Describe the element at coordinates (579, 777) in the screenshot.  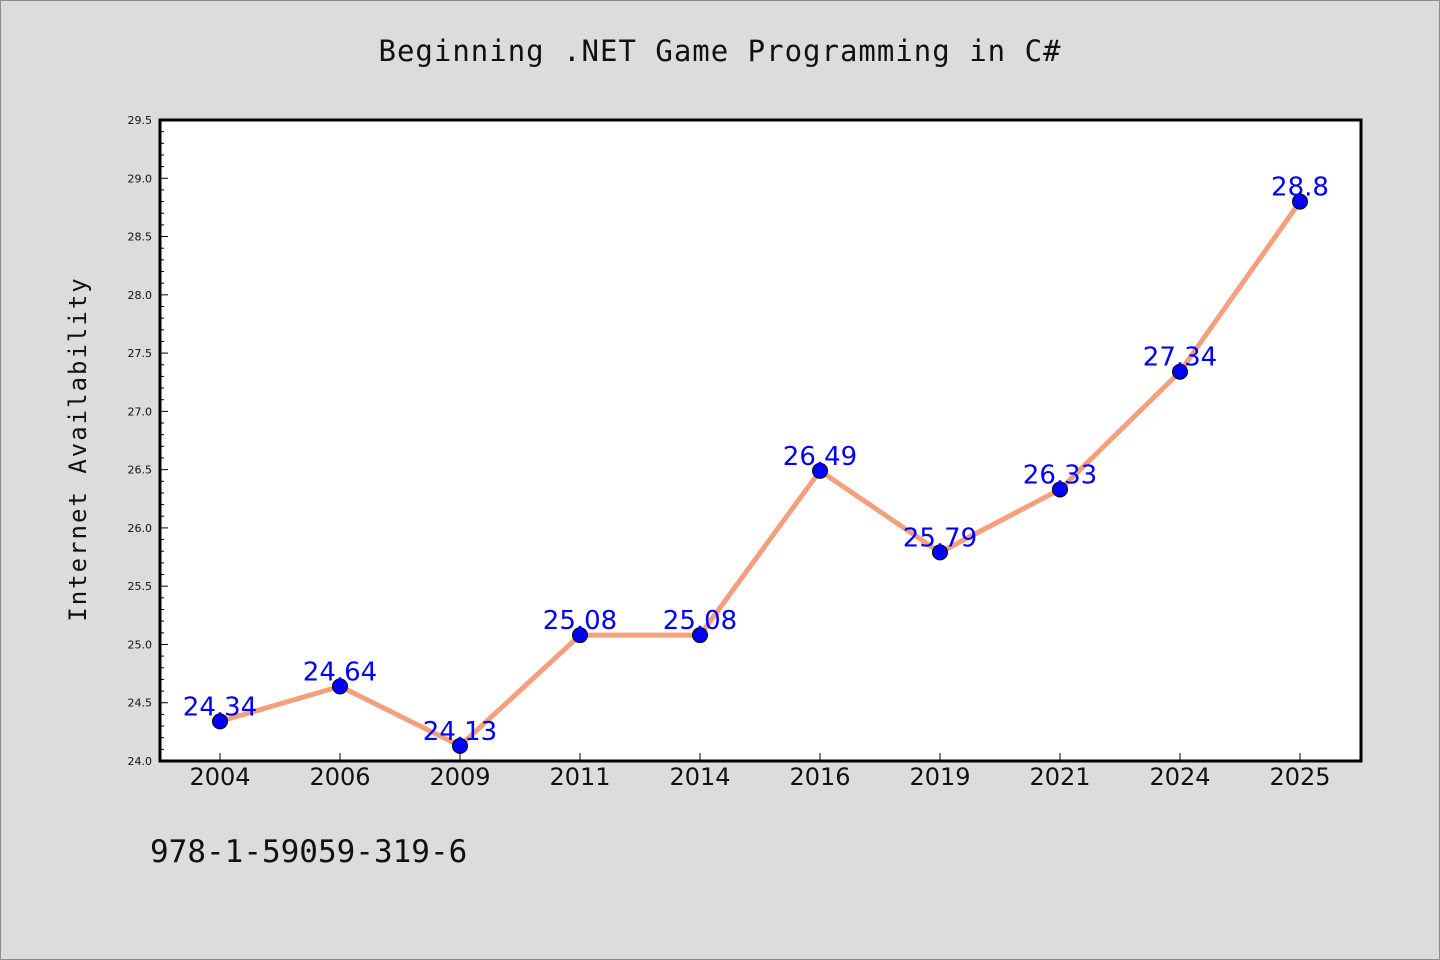
I see `x-tick-label: 2011` at that location.